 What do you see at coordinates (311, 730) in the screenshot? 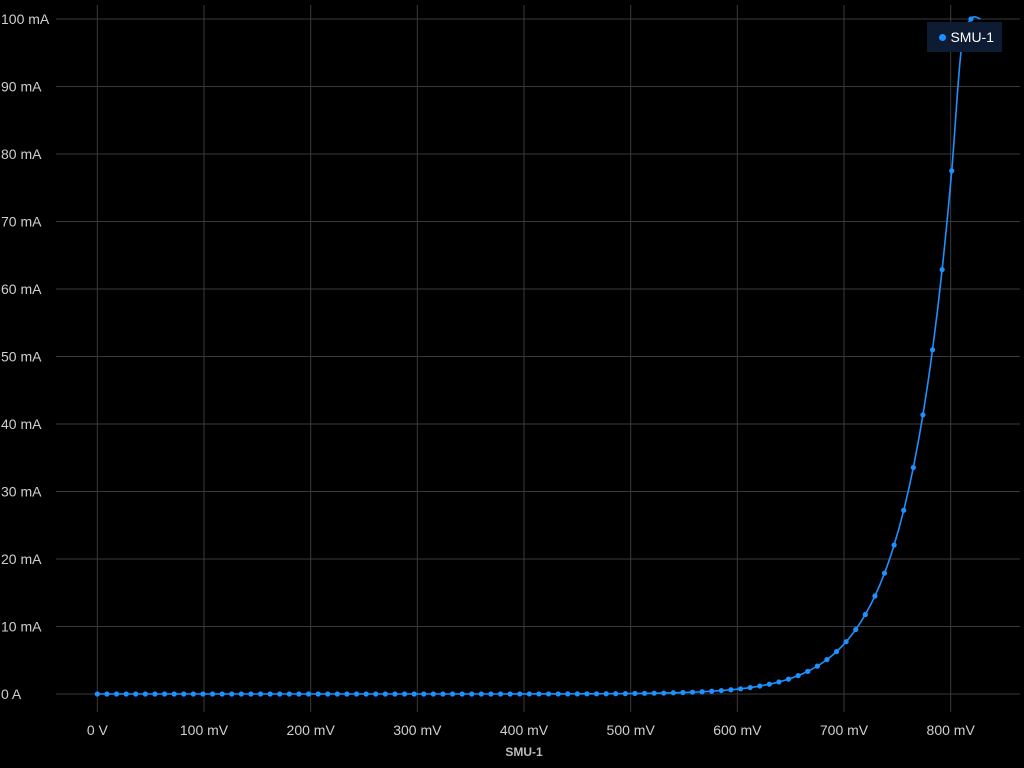
I see `x-tick-label: 200 mV` at bounding box center [311, 730].